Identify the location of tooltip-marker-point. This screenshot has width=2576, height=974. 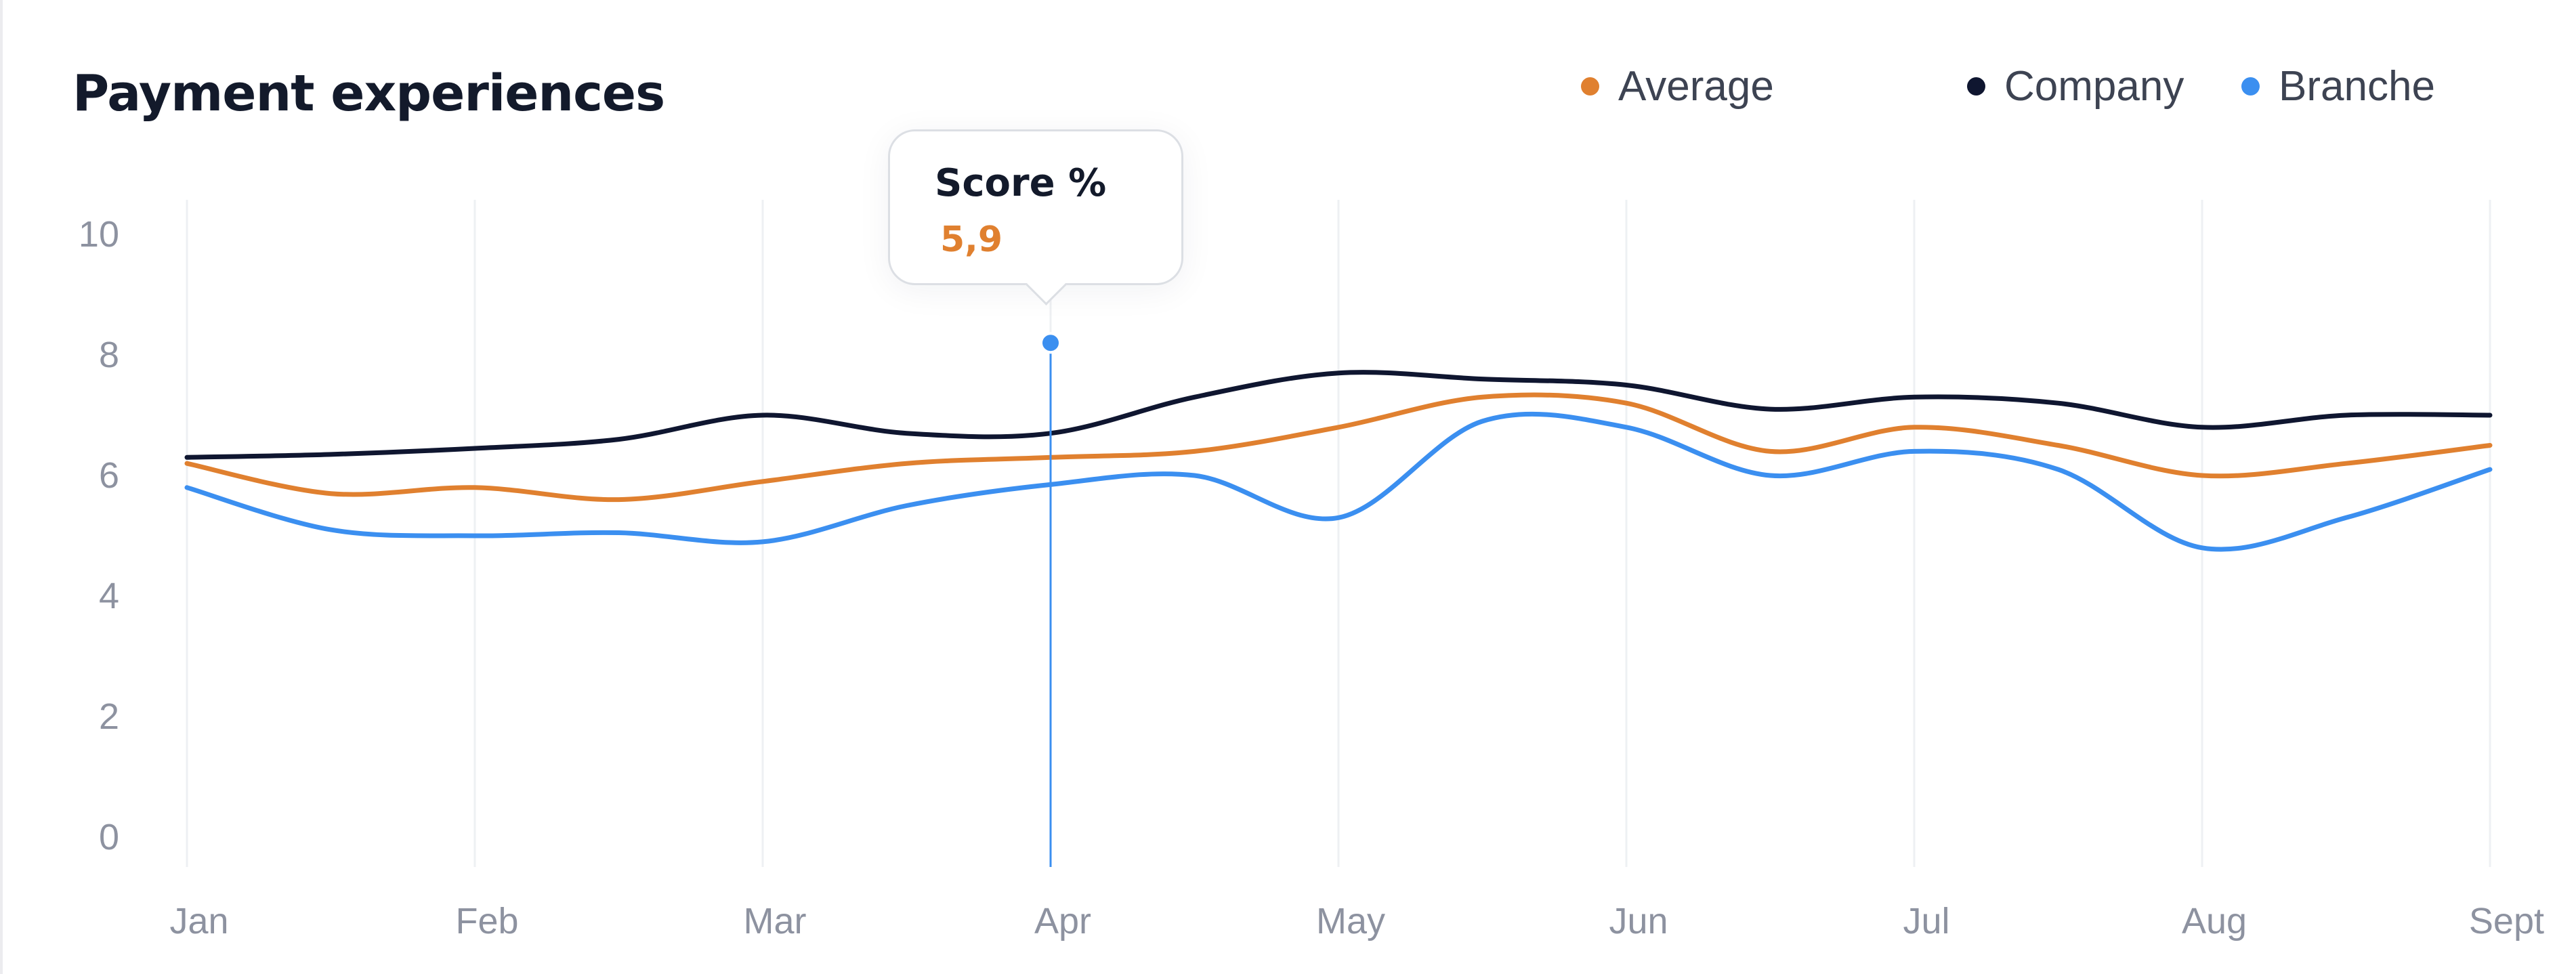
(1050, 343).